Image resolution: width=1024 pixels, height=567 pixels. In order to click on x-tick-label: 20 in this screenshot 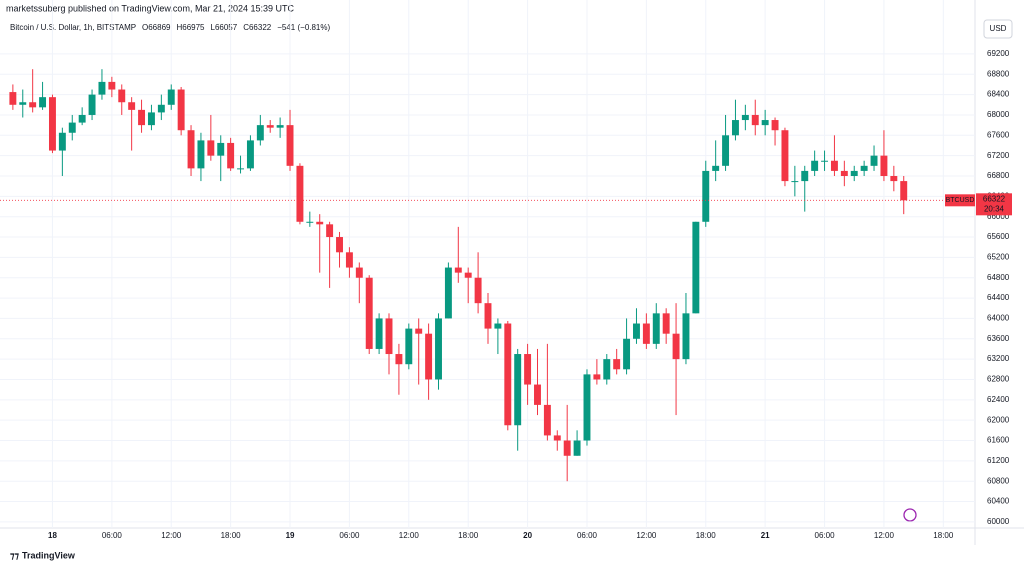, I will do `click(527, 535)`.